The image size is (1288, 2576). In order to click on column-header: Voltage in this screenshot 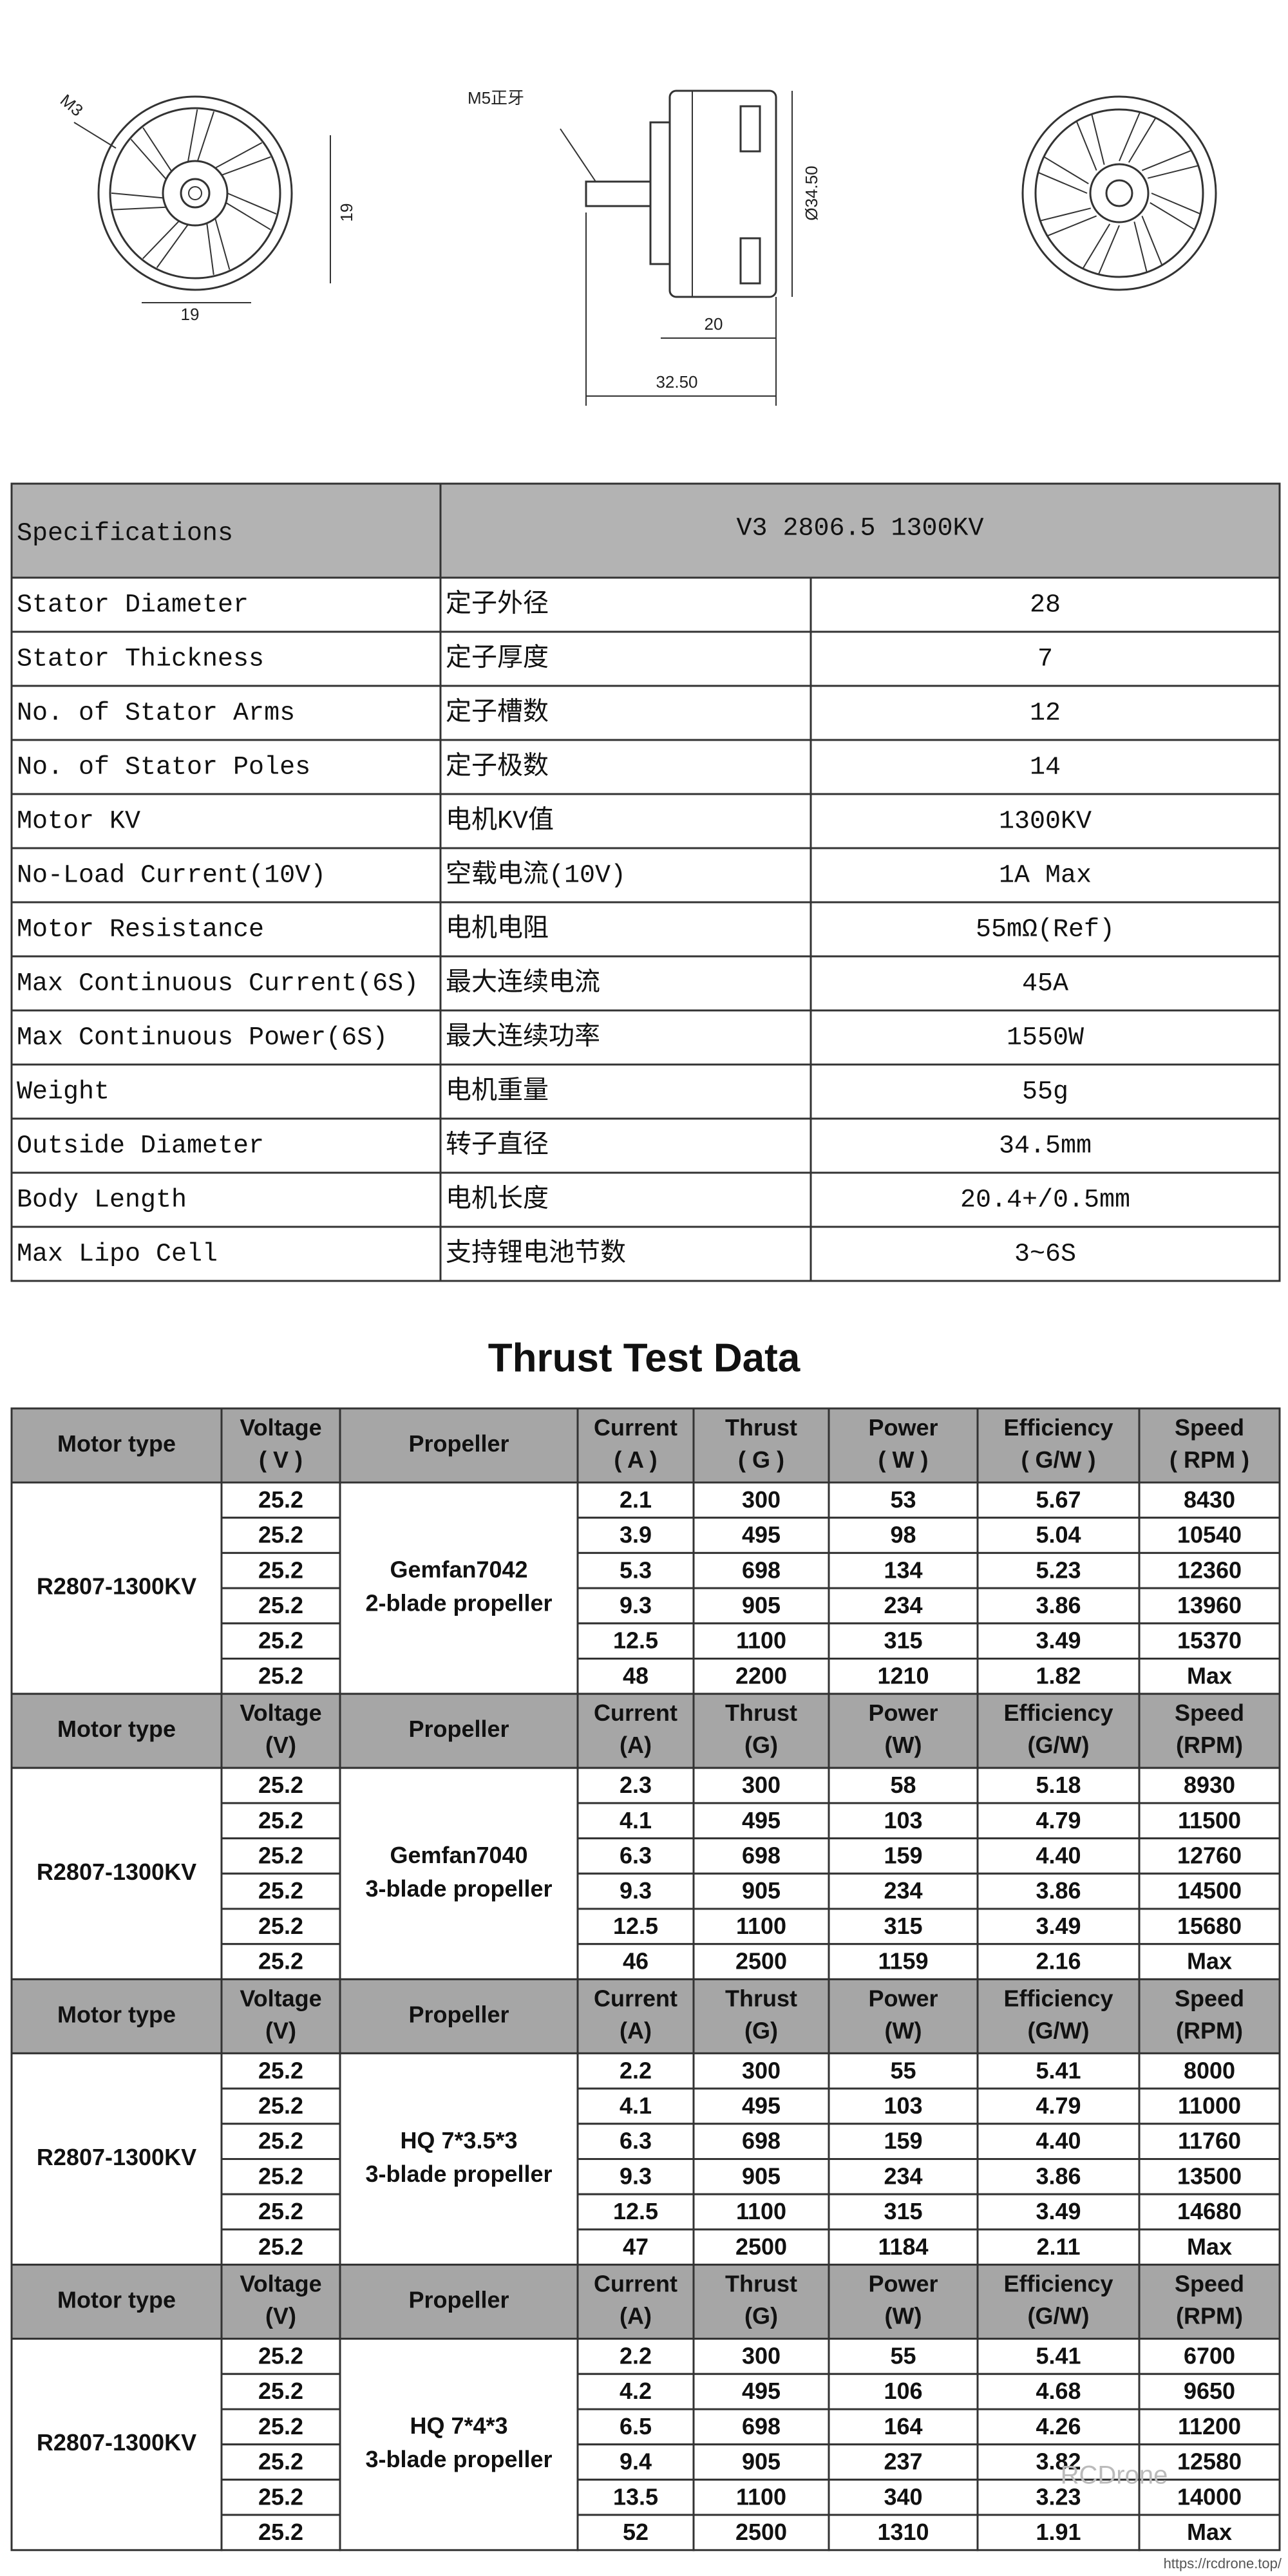, I will do `click(280, 2284)`.